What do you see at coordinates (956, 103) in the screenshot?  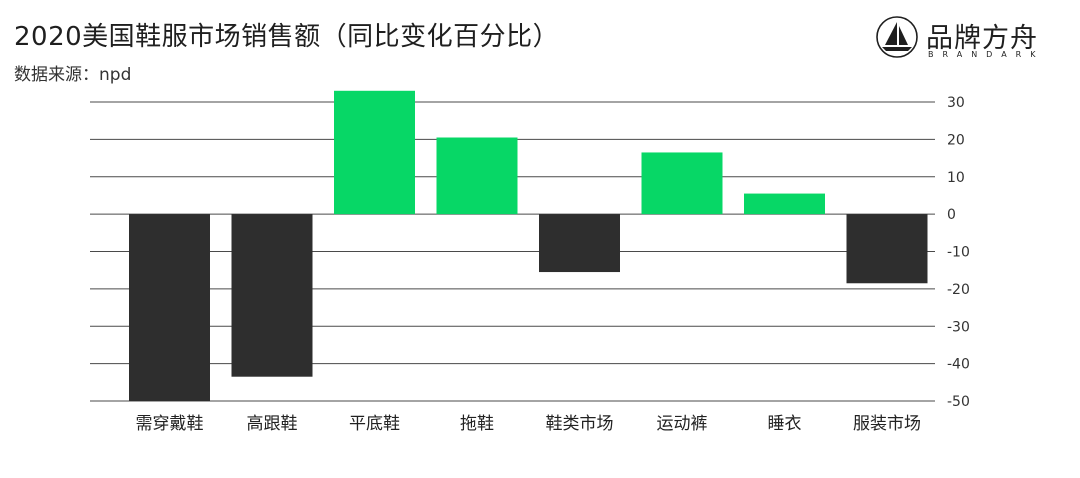 I see `y-tick-label: 30` at bounding box center [956, 103].